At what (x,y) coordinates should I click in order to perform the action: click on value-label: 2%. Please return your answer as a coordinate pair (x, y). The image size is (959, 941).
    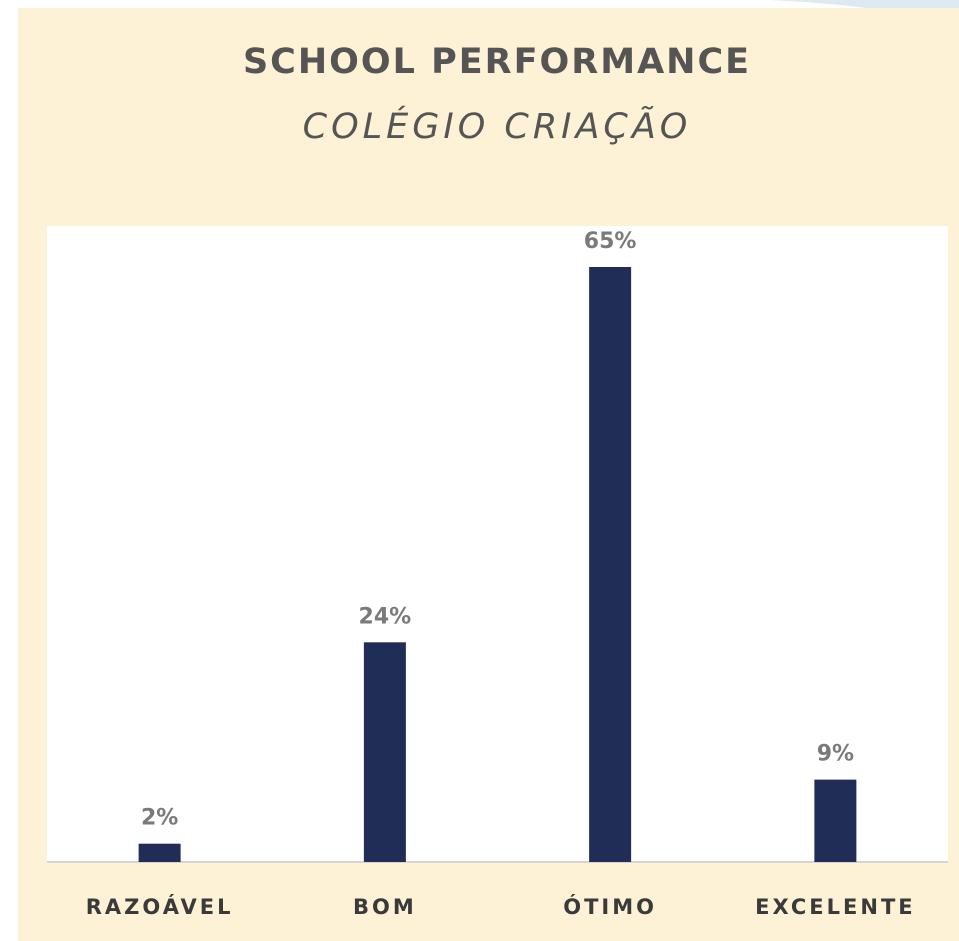
    Looking at the image, I should click on (159, 818).